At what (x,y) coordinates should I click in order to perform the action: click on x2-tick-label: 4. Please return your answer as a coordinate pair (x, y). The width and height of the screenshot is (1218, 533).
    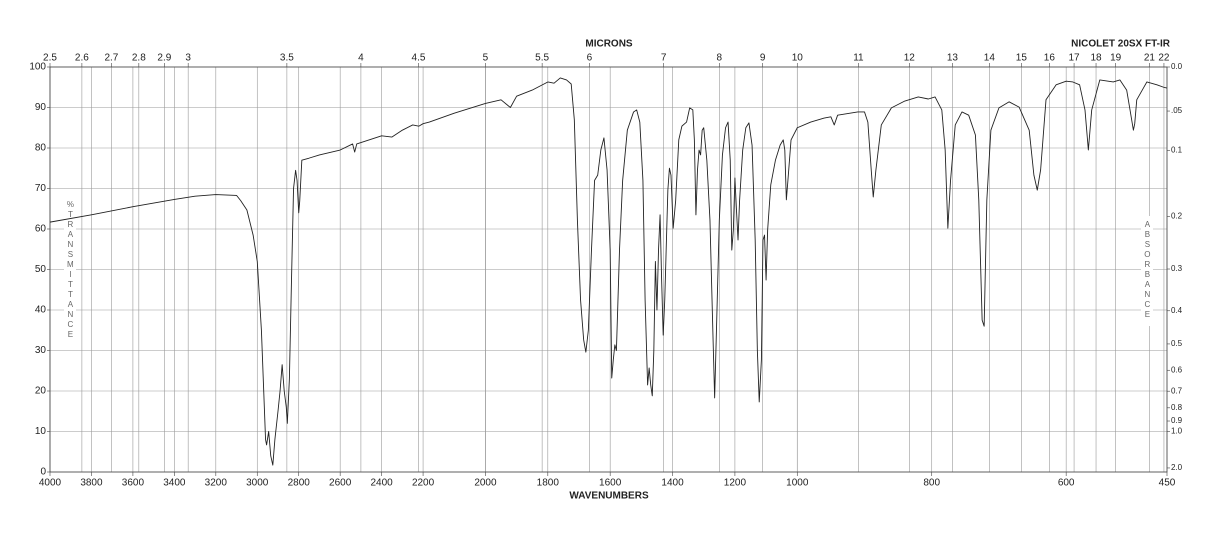
    Looking at the image, I should click on (361, 58).